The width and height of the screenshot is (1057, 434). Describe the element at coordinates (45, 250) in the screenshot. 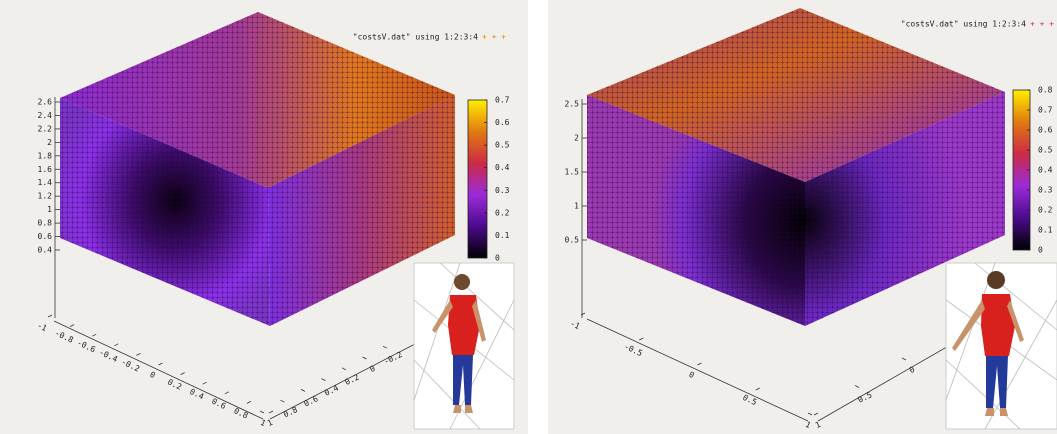

I see `z-tick-label: 0.4` at that location.